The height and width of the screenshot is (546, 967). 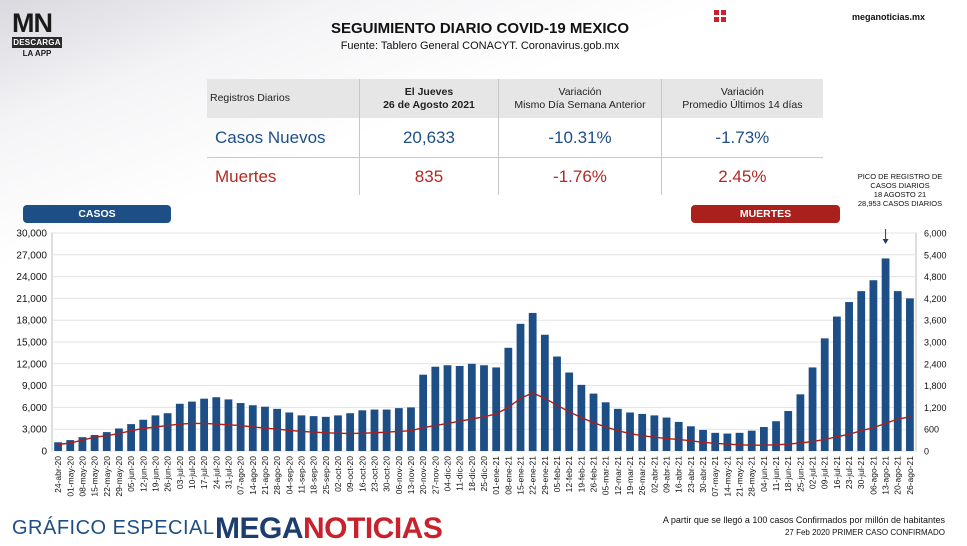 What do you see at coordinates (241, 475) in the screenshot?
I see `x-tick-label: 07-ago-20` at bounding box center [241, 475].